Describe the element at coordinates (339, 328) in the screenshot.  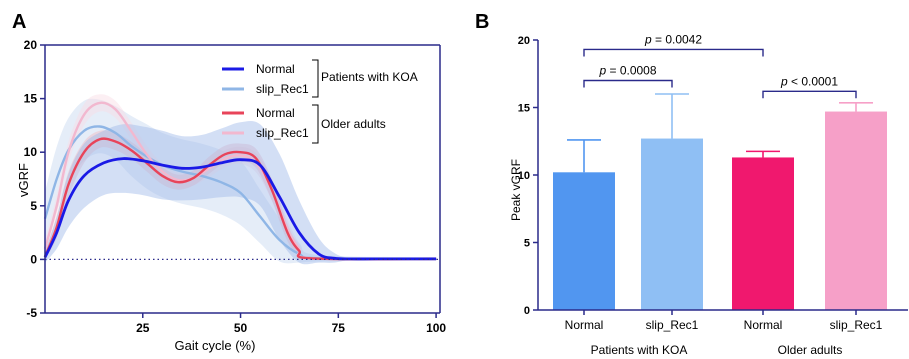
I see `x-tick-label: 75` at that location.